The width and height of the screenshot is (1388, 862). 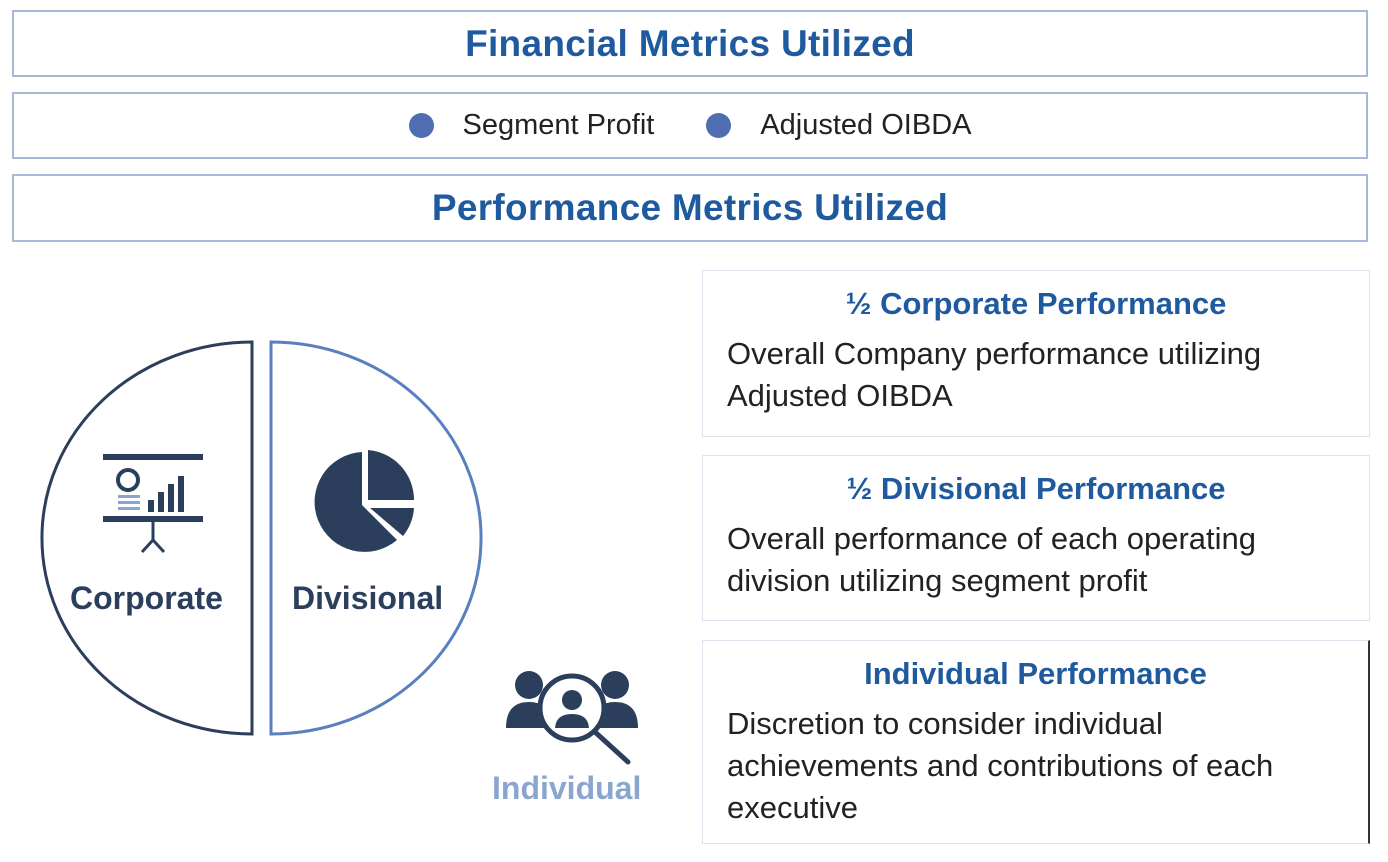 I want to click on financial-metrics-title: Financial Metrics Utilized, so click(x=690, y=43).